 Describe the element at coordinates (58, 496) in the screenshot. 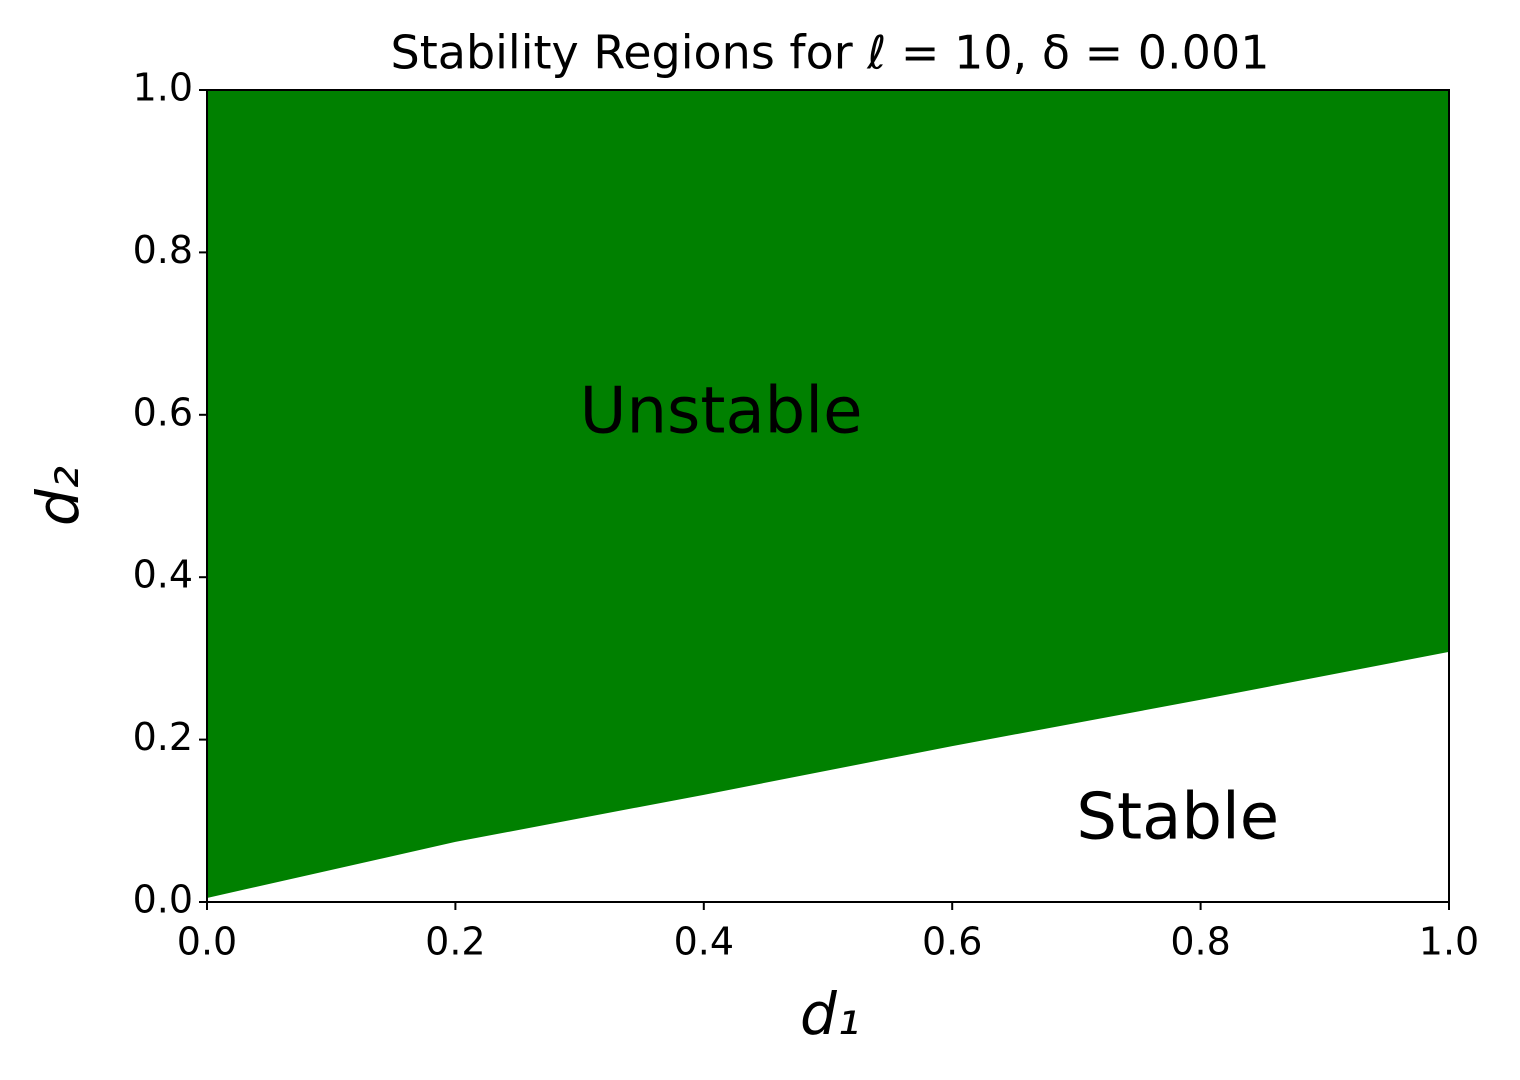

I see `y-axis-label: d₂` at that location.